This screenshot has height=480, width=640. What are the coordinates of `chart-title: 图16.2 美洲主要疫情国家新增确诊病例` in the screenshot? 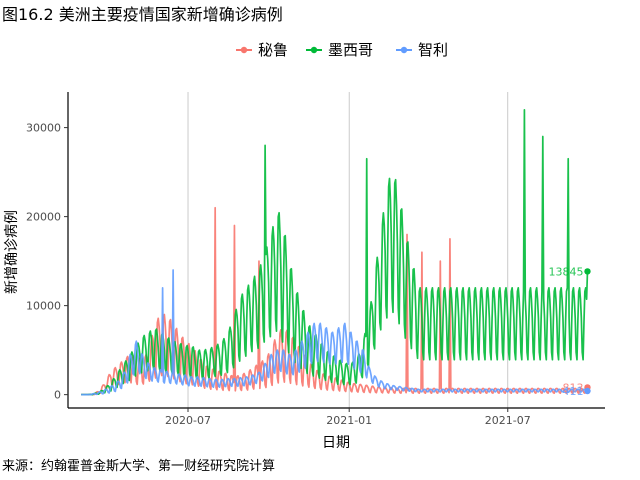 It's located at (142, 14).